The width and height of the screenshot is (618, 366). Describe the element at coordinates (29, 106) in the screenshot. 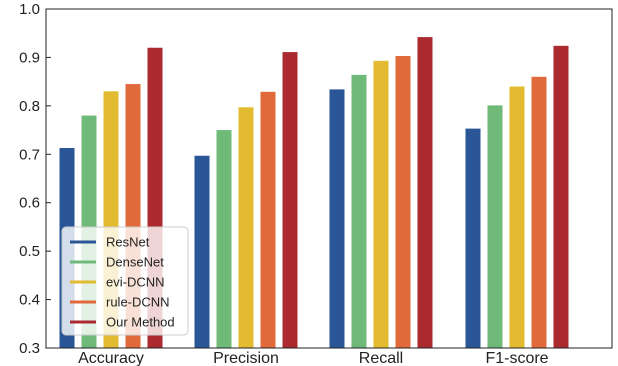

I see `y-tick-label: 0.8` at that location.